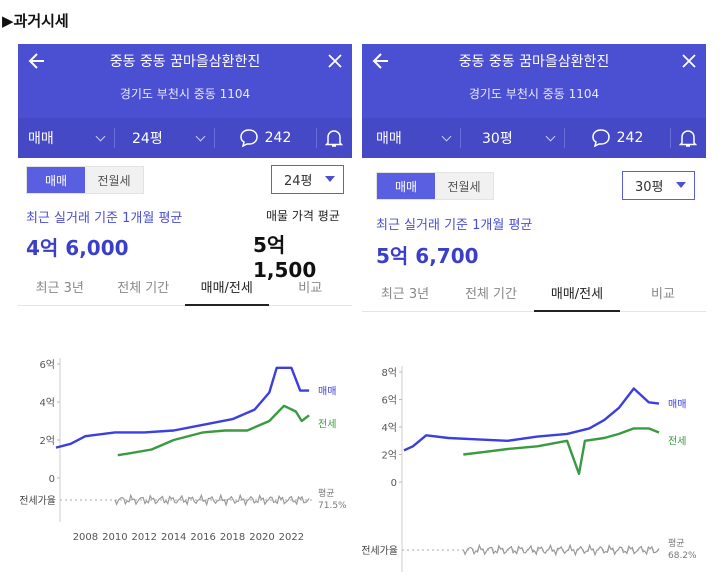 The height and width of the screenshot is (583, 725). I want to click on x-tick-label: 2016, so click(202, 537).